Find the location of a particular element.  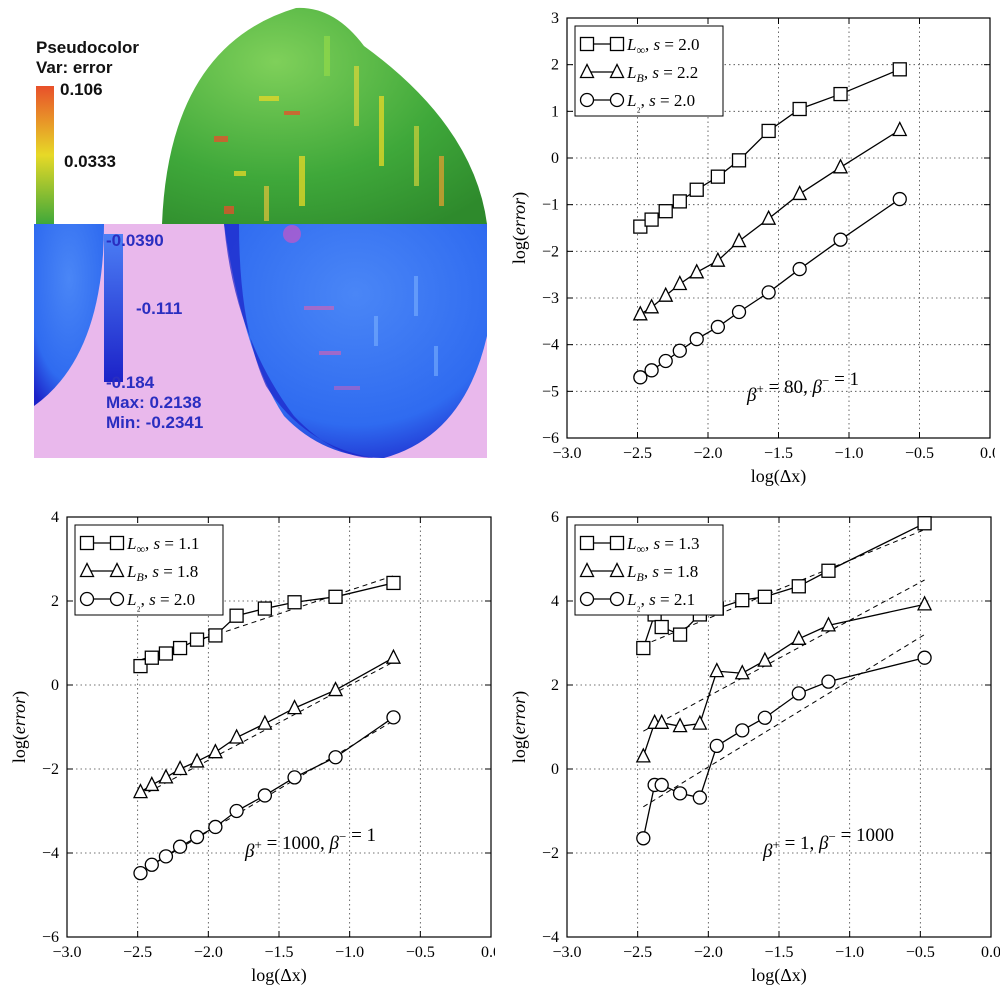

y-tick-label: −3 is located at coordinates (550, 298).